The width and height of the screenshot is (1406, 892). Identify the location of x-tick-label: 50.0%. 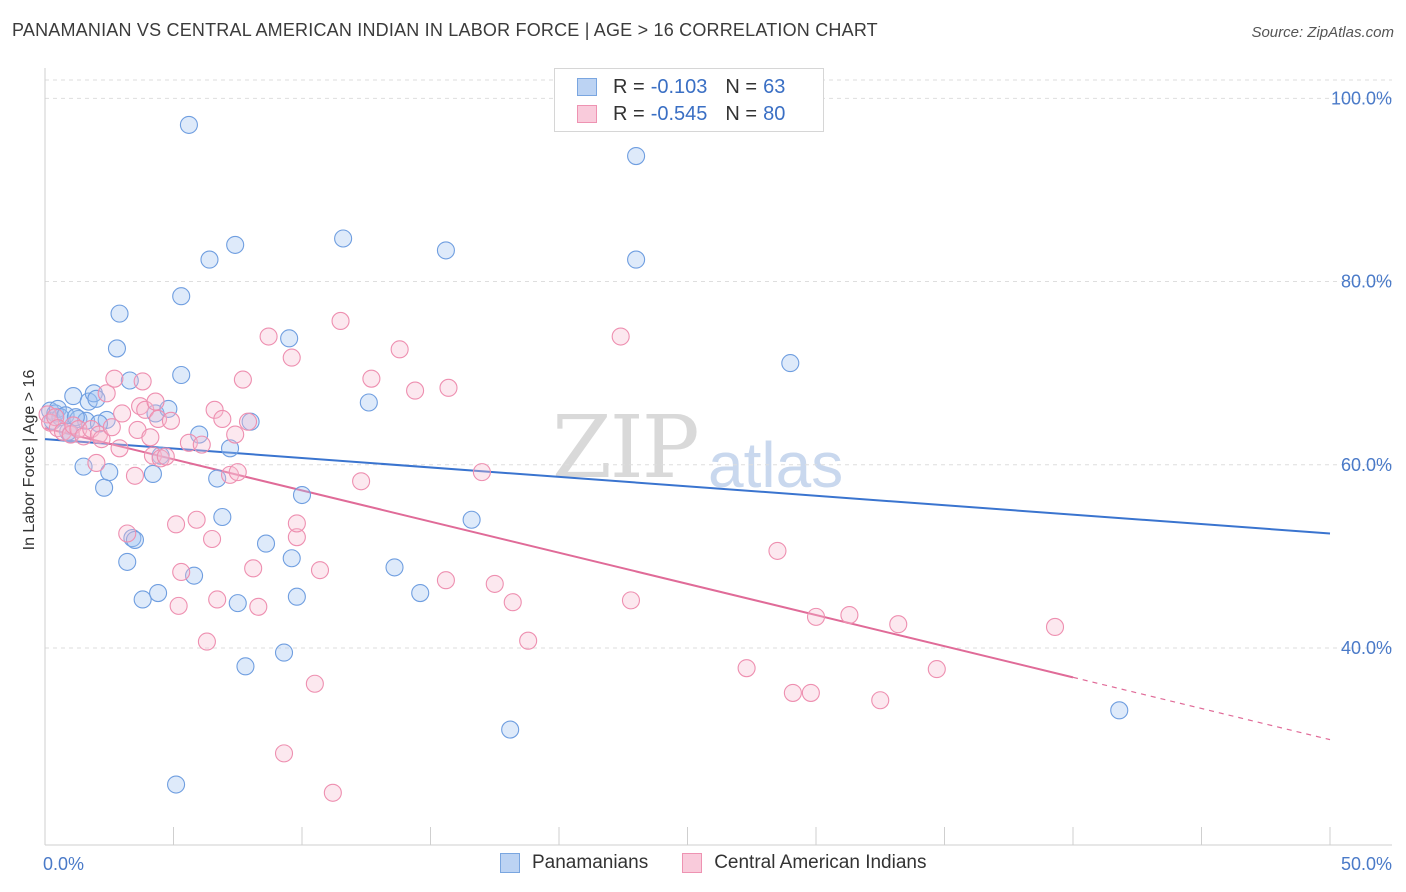
(1366, 864).